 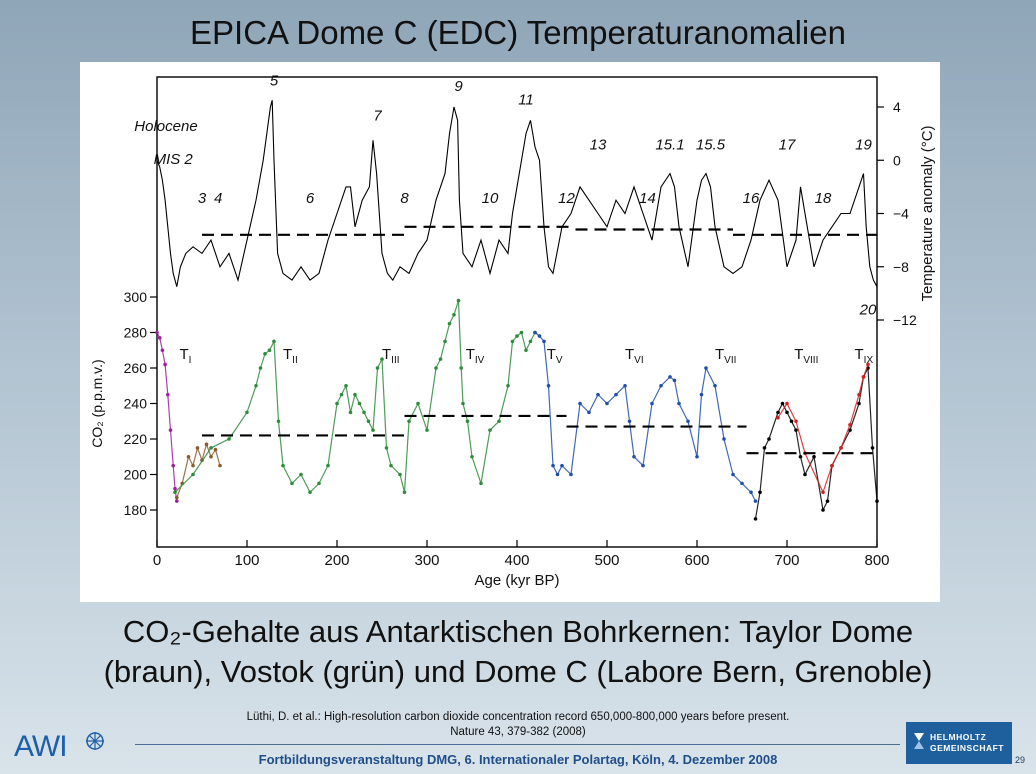 What do you see at coordinates (458, 86) in the screenshot?
I see `temp-stage-label: 9` at bounding box center [458, 86].